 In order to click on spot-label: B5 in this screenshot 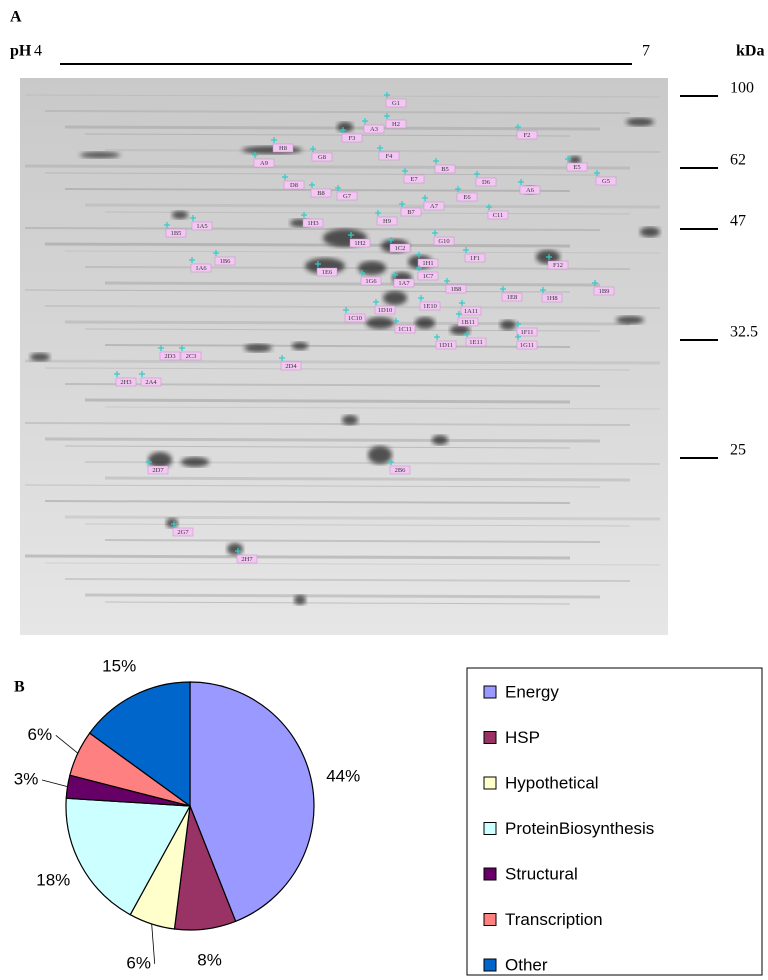, I will do `click(445, 169)`.